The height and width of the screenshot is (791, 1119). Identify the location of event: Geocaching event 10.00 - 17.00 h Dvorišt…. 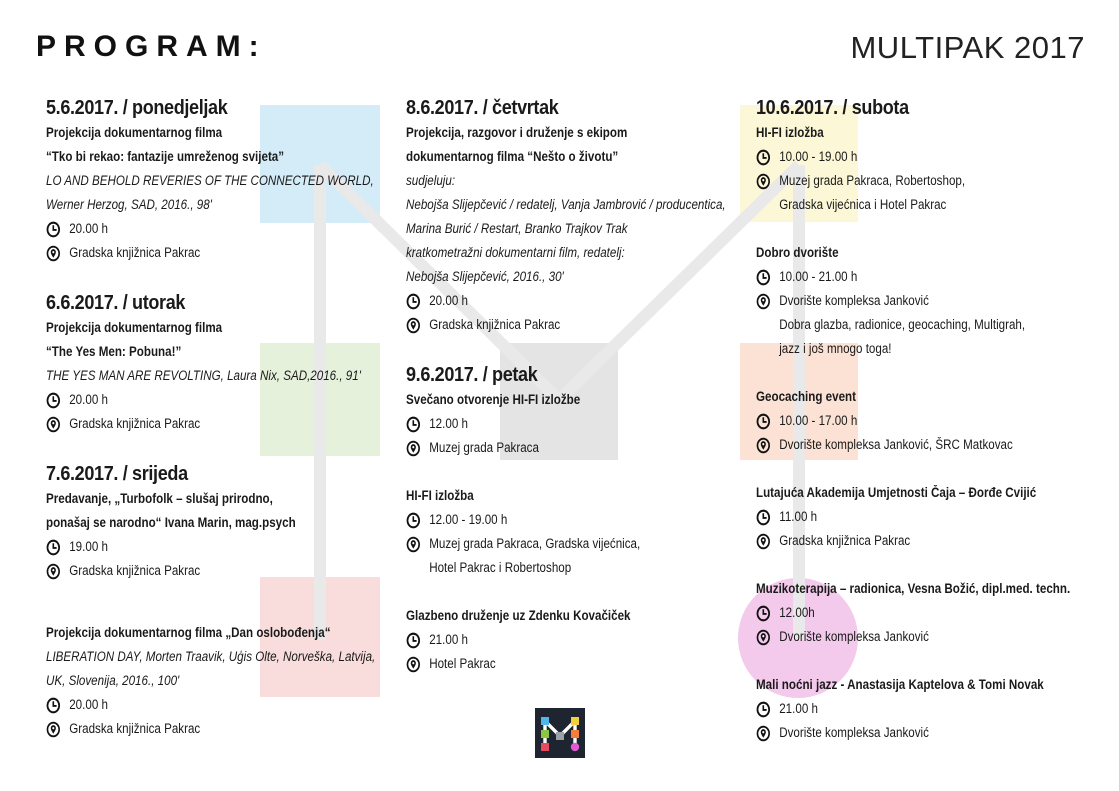
(933, 421).